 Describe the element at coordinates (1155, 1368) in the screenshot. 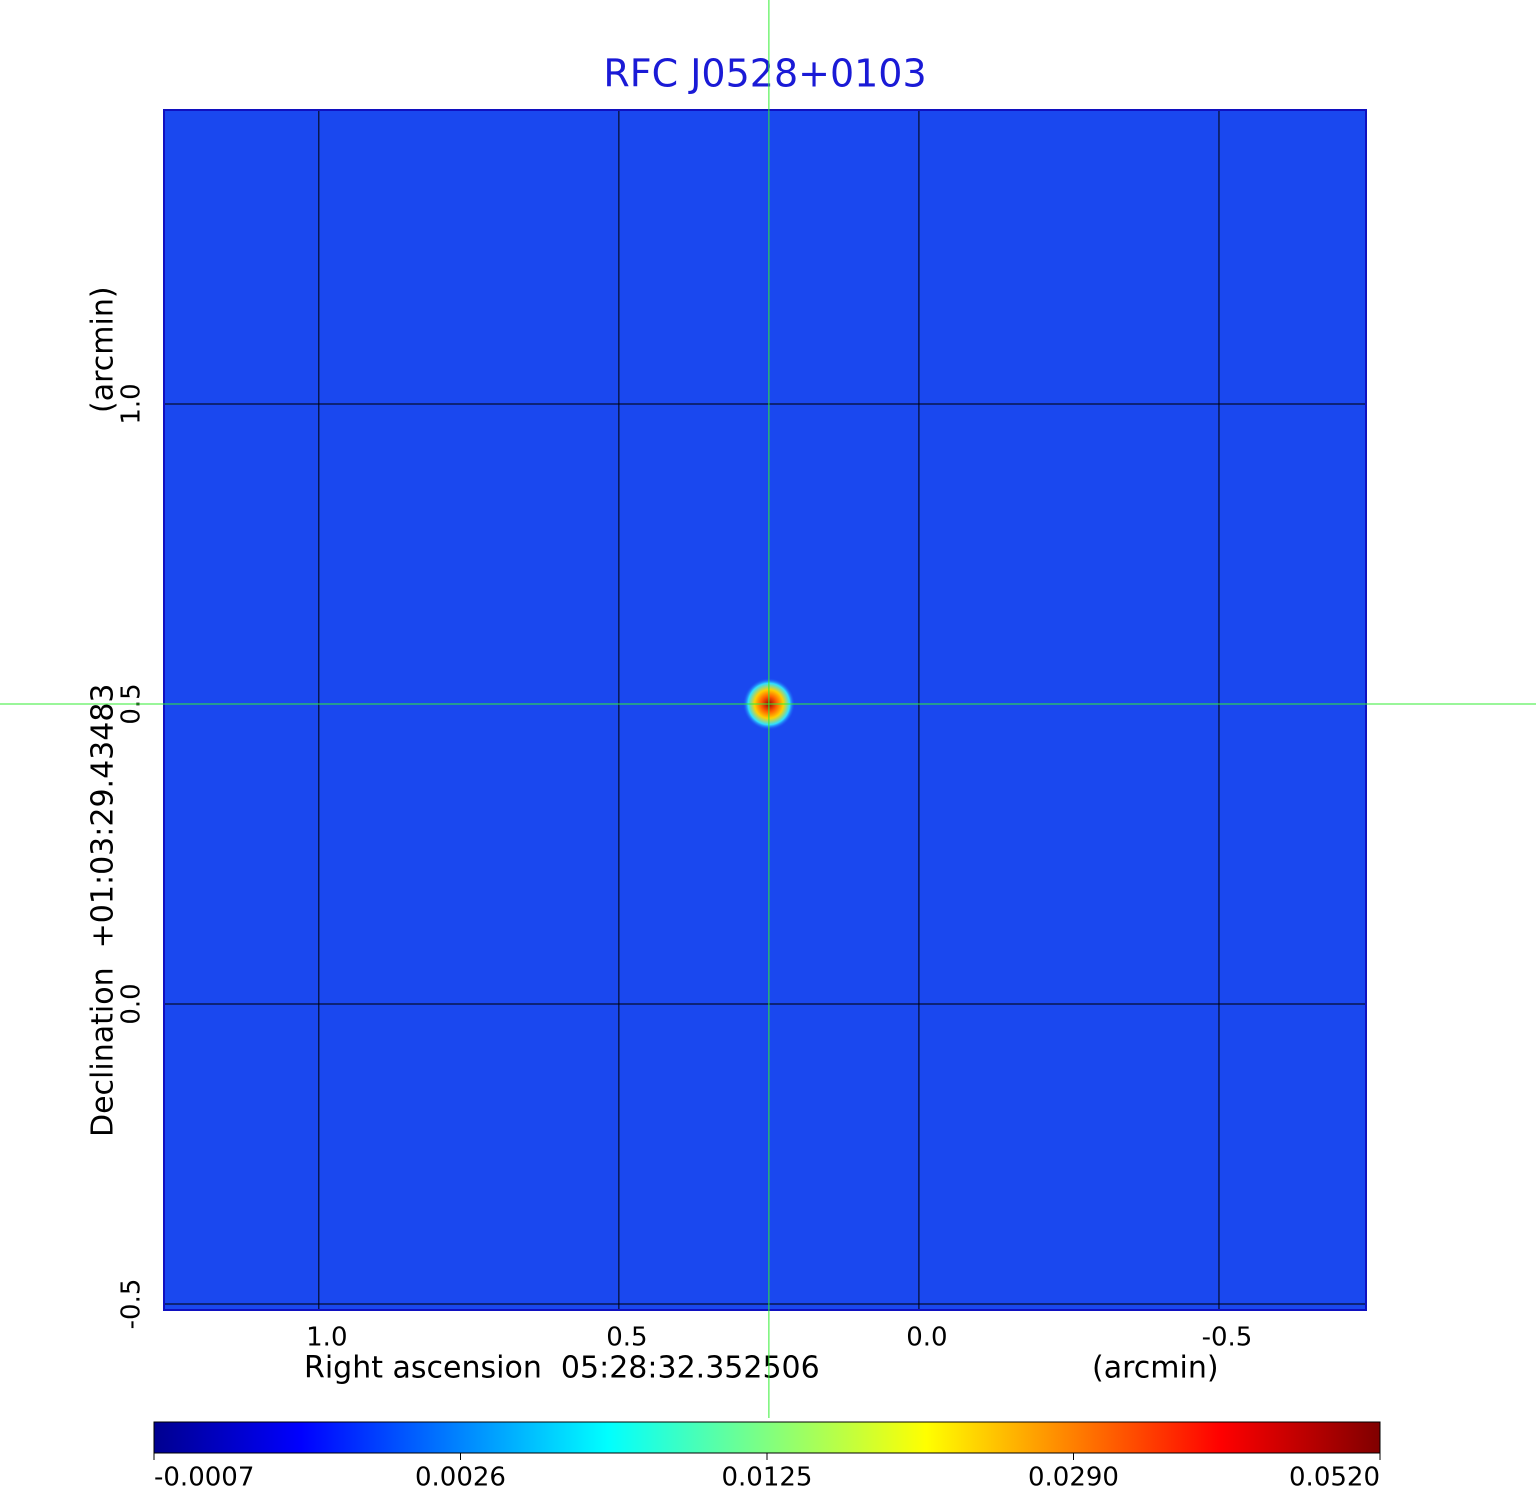

I see `x-axis-unit: (arcmin)` at that location.